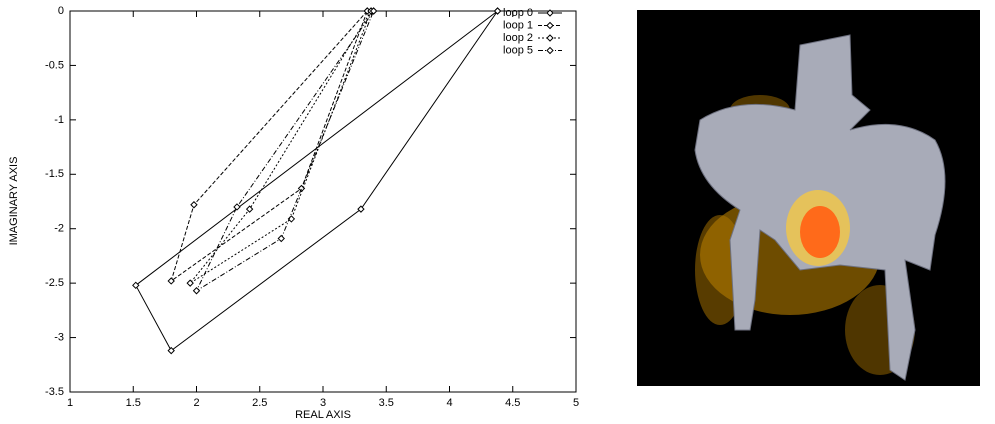  Describe the element at coordinates (518, 38) in the screenshot. I see `legend-label: loop 2` at that location.